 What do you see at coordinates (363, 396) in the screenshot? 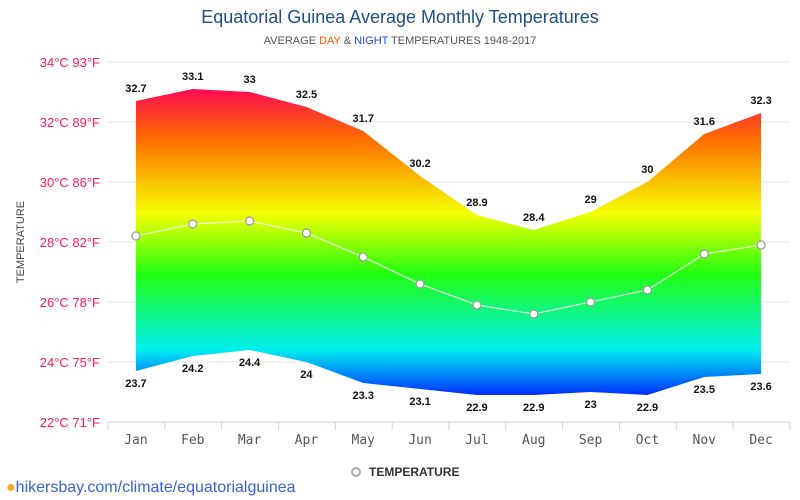
I see `night-data-label: 23.3` at bounding box center [363, 396].